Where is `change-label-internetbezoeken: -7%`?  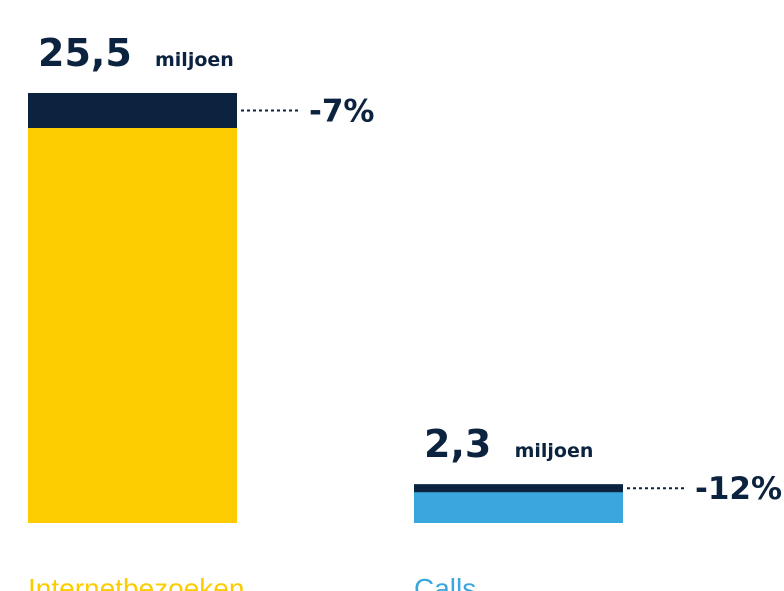
change-label-internetbezoeken: -7% is located at coordinates (342, 112).